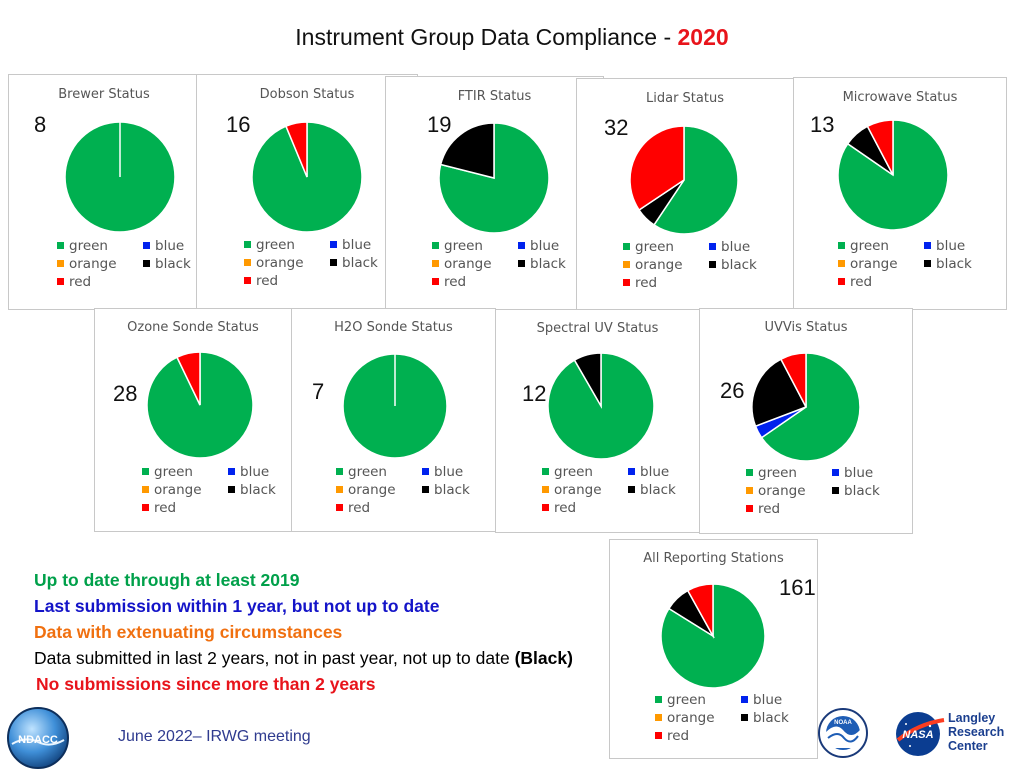 Image resolution: width=1024 pixels, height=770 pixels. I want to click on pie-title: UVVis Status, so click(806, 327).